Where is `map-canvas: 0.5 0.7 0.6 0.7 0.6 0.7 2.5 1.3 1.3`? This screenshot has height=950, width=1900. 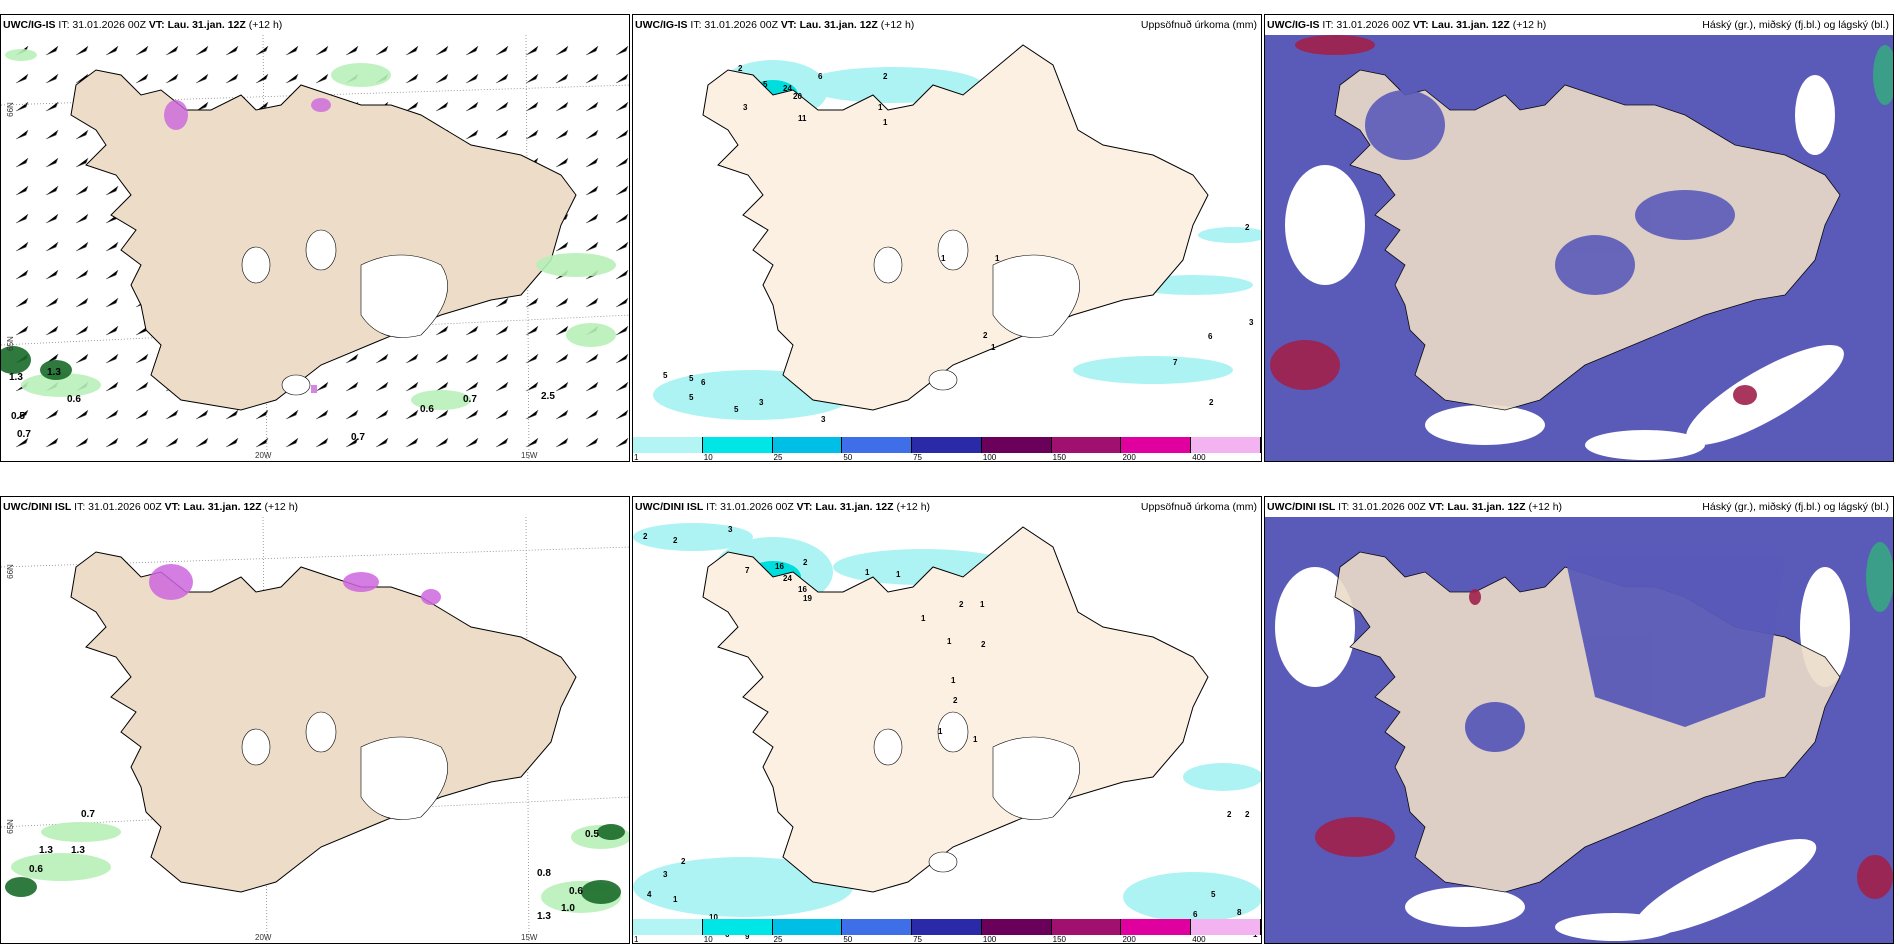 map-canvas: 0.5 0.7 0.6 0.7 0.6 0.7 2.5 1.3 1.3 is located at coordinates (315, 247).